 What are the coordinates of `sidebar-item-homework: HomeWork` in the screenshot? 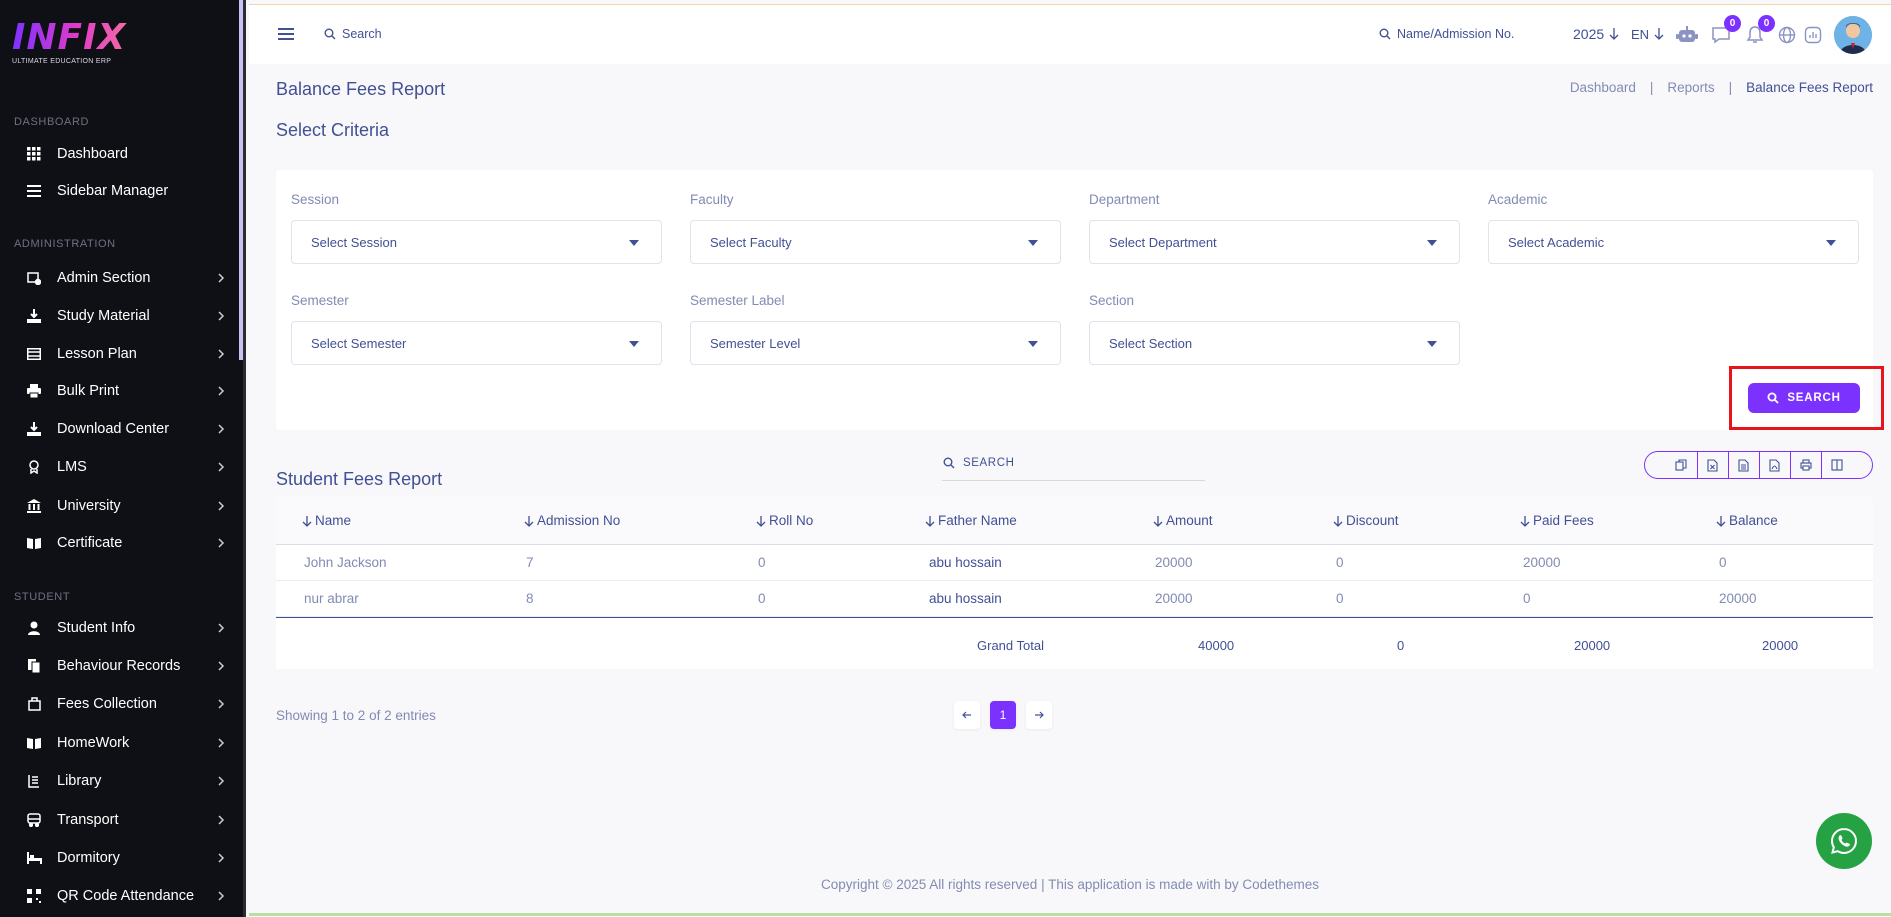 It's located at (121, 743).